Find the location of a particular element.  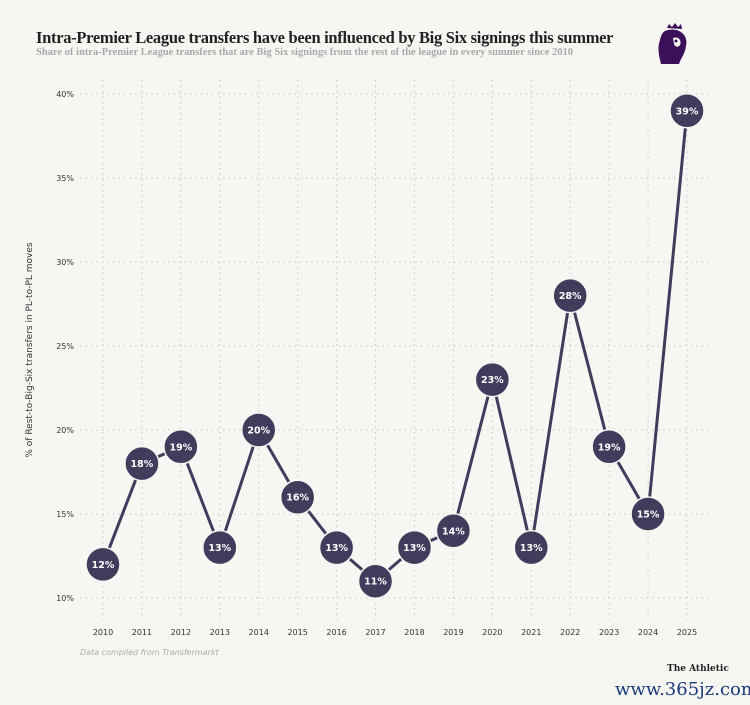

data-label: 18% is located at coordinates (142, 464).